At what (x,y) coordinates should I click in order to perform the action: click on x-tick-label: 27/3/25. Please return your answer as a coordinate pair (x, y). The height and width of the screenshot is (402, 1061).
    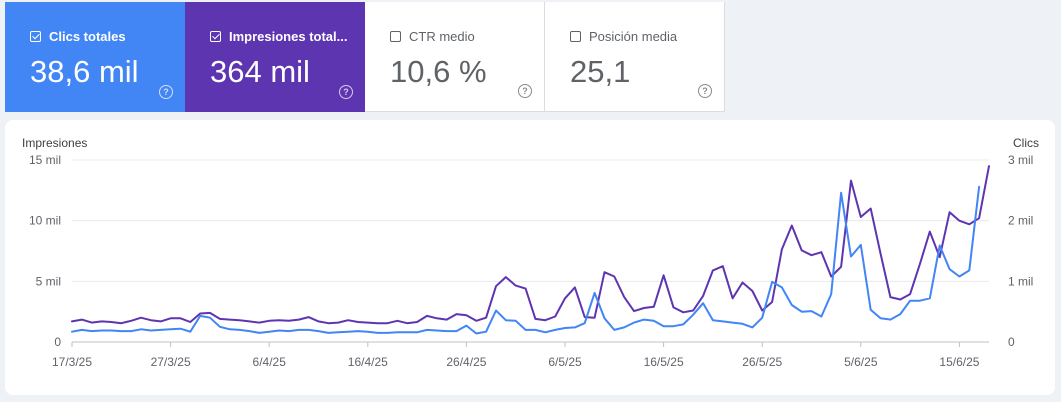
    Looking at the image, I should click on (171, 362).